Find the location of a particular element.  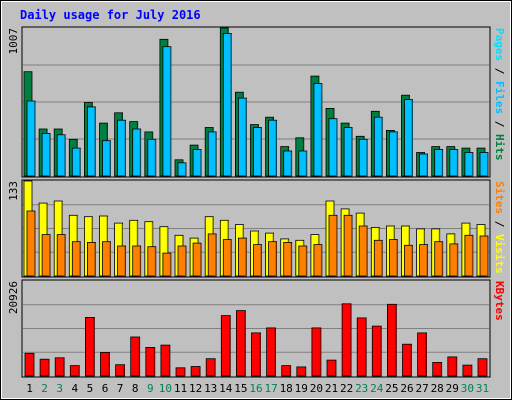

day-label-5: 5 is located at coordinates (90, 388).